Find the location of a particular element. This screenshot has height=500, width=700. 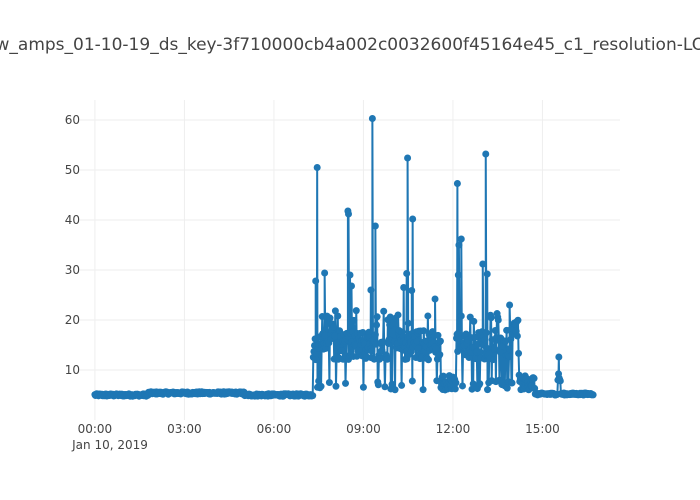

x-tick-label: 09:00 is located at coordinates (363, 429).